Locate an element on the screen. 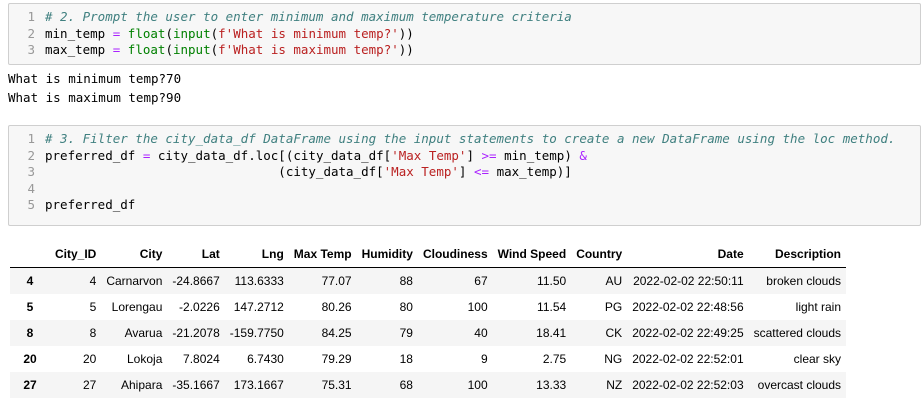 The height and width of the screenshot is (402, 921). table-cell: 2.75 is located at coordinates (554, 359).